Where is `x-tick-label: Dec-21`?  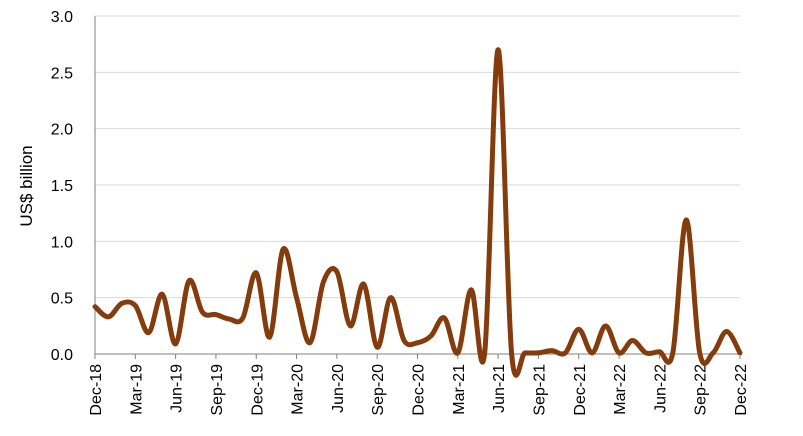 x-tick-label: Dec-21 is located at coordinates (580, 390).